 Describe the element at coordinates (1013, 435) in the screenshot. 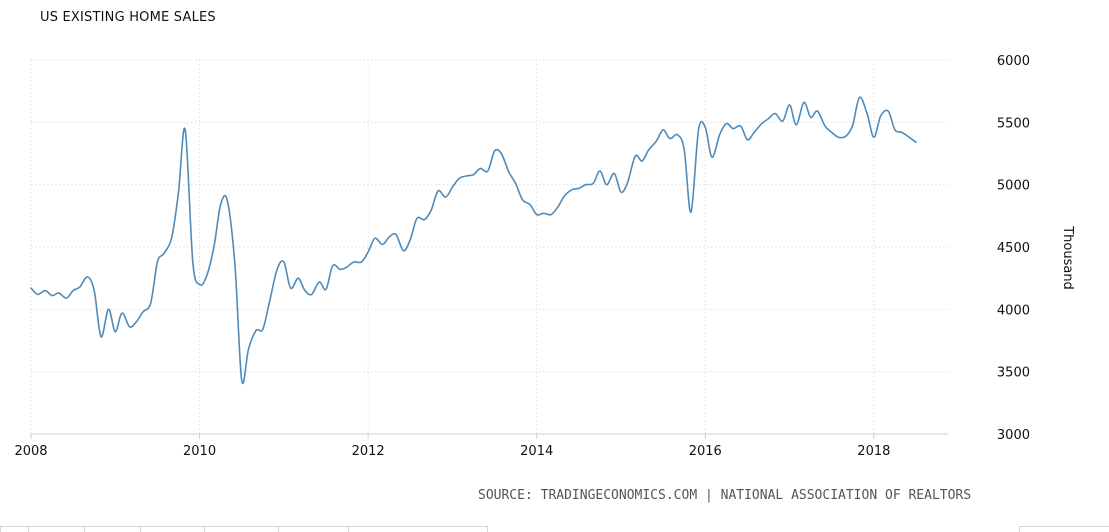

I see `y-tick-label: 3000` at that location.